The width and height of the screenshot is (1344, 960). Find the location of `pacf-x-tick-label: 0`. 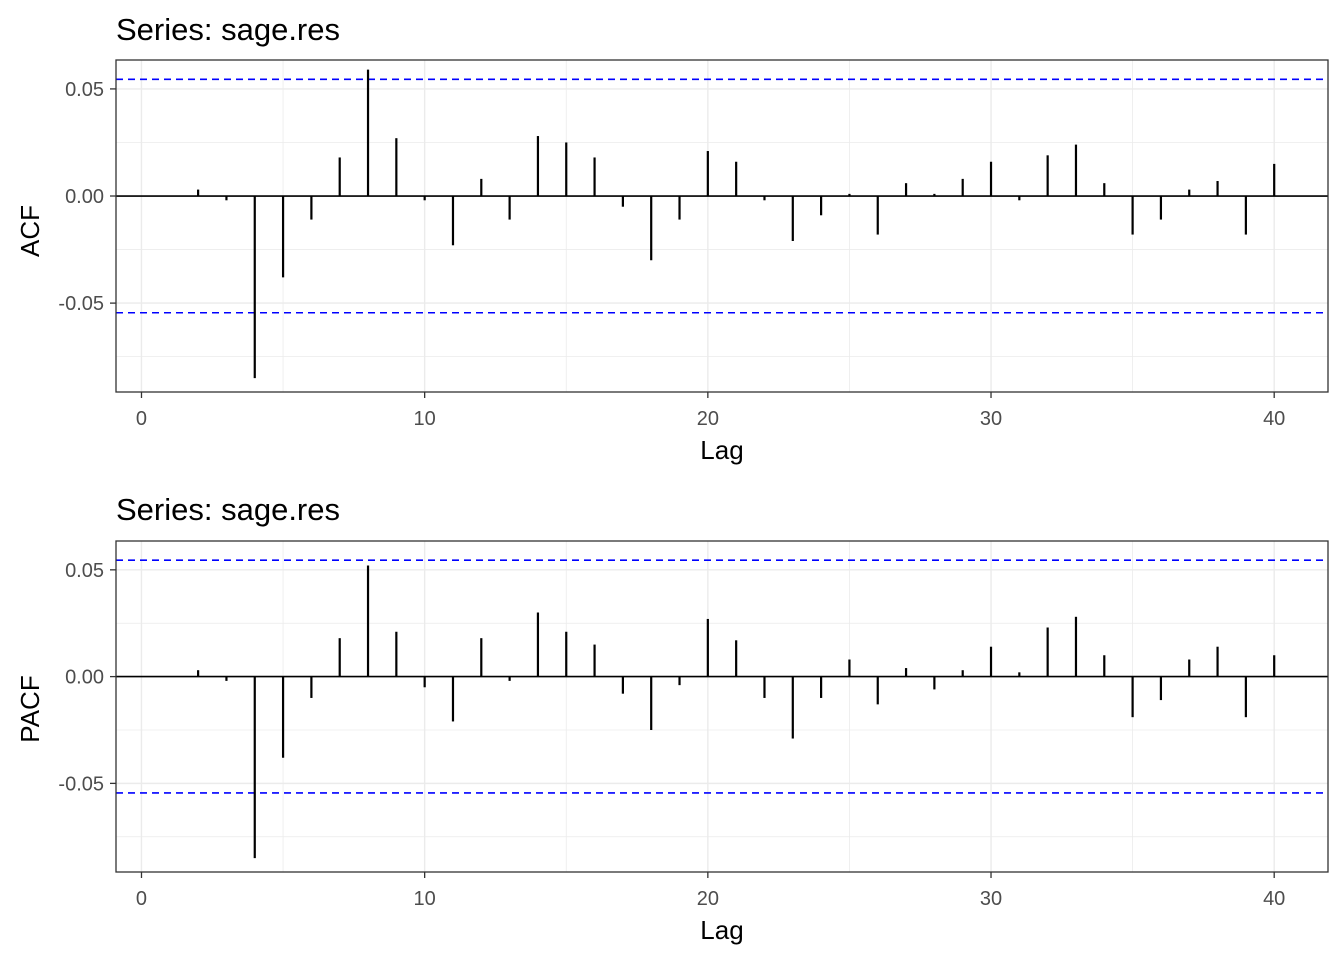

pacf-x-tick-label: 0 is located at coordinates (141, 899).